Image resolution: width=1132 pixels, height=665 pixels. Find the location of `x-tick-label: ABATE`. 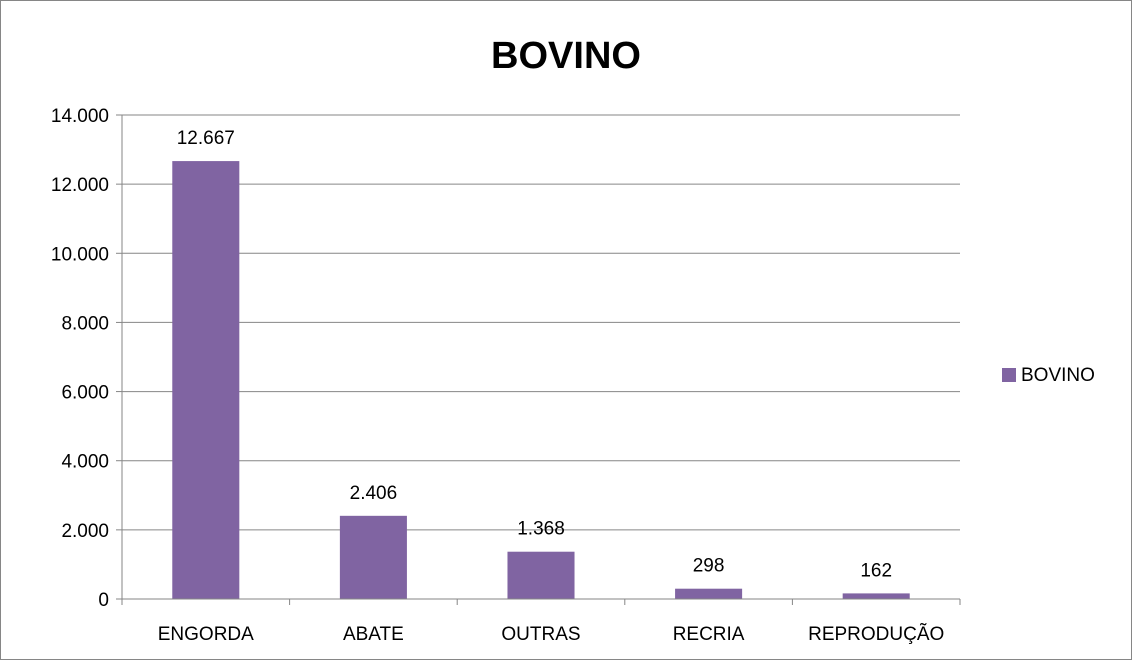

x-tick-label: ABATE is located at coordinates (373, 634).